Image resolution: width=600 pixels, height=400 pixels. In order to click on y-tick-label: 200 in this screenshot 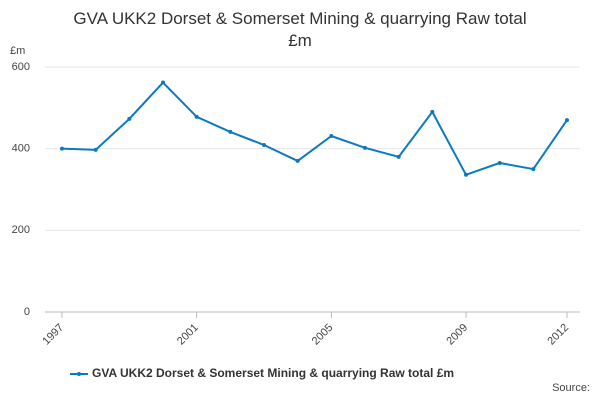, I will do `click(21, 230)`.